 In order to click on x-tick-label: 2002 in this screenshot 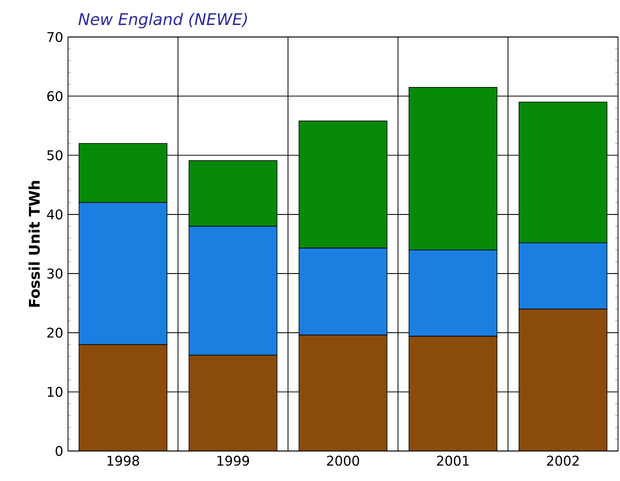, I will do `click(563, 461)`.